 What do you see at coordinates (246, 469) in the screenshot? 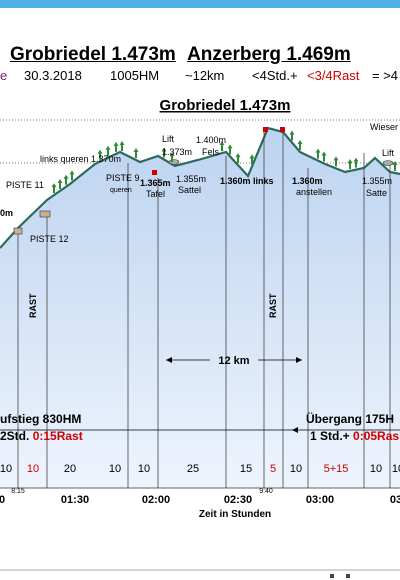
I see `segment-label: 15` at bounding box center [246, 469].